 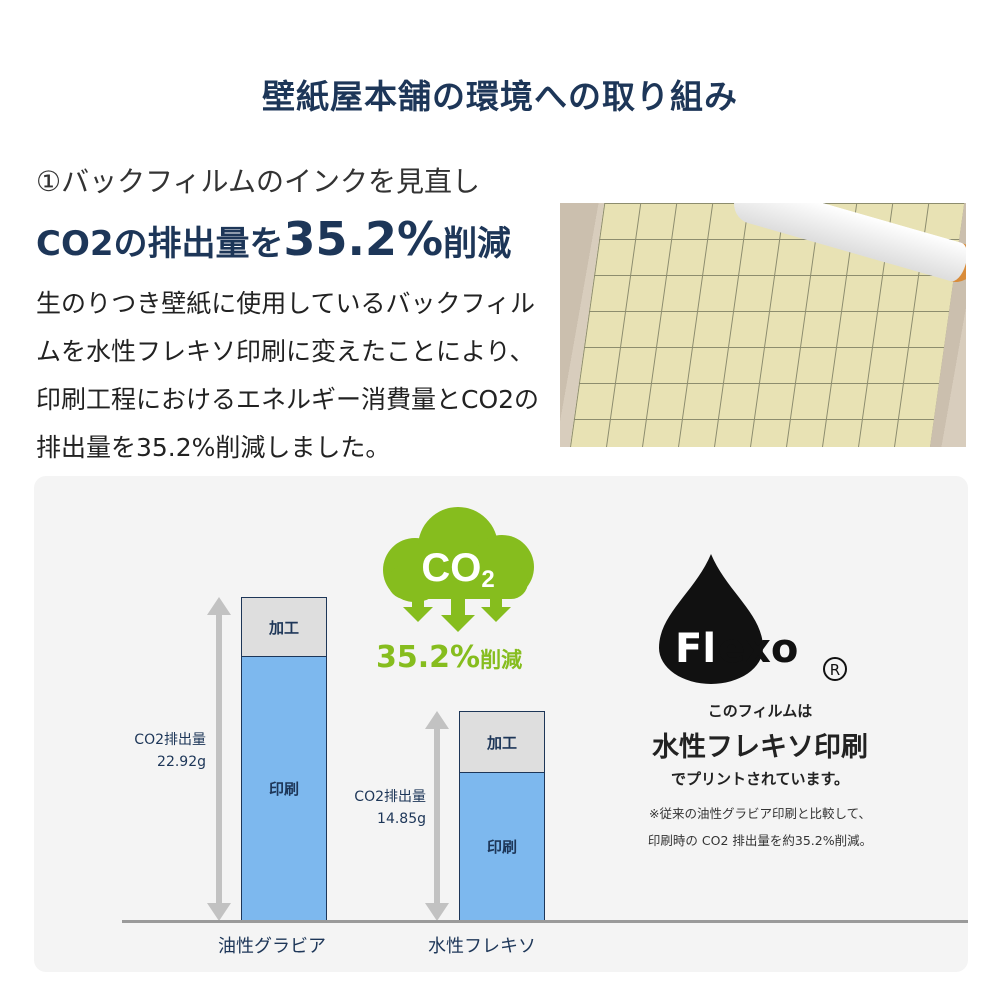 I want to click on flexo-line3: でプリントされています。, so click(x=760, y=779).